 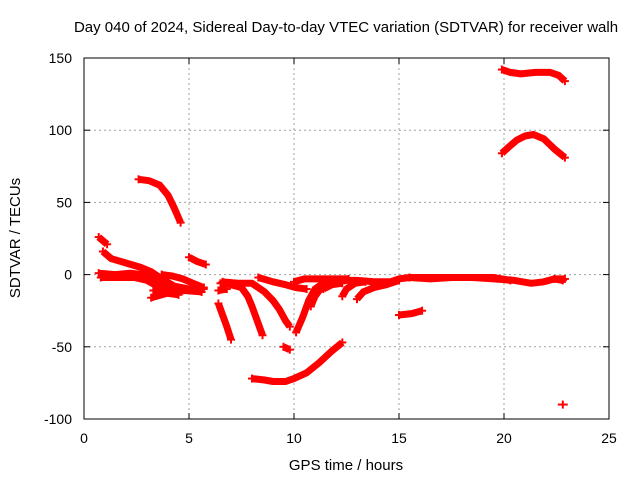 I want to click on x-tick-label: 15, so click(x=399, y=438).